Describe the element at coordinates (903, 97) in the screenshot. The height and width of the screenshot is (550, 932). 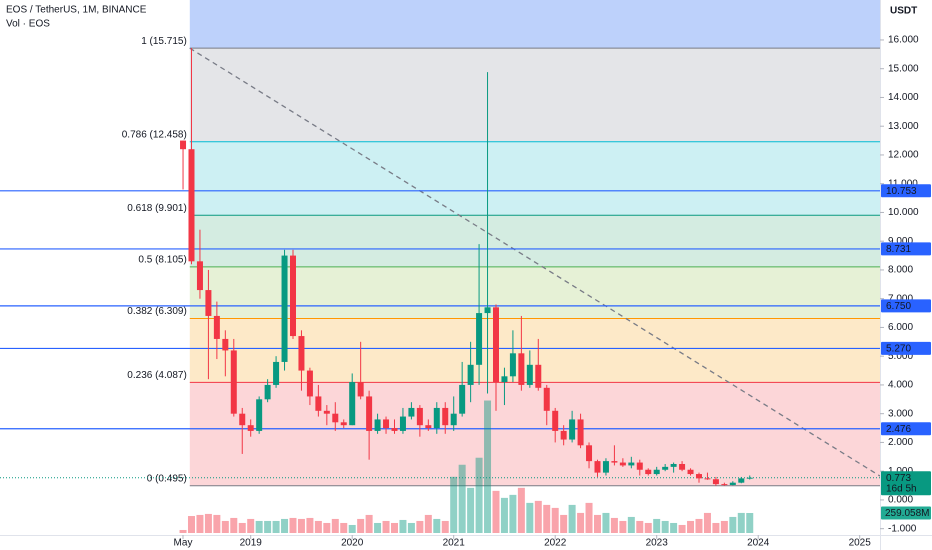
I see `y-tick-label: 14.000` at that location.